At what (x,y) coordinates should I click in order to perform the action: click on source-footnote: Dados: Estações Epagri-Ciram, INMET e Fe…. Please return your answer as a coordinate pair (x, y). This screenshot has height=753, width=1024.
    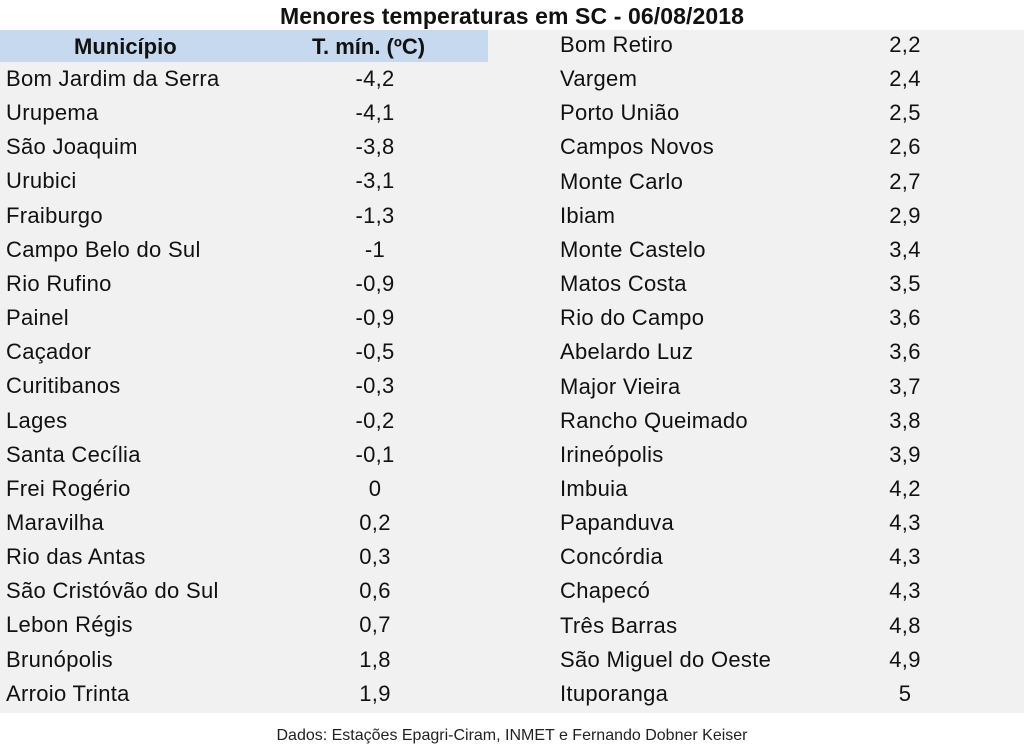
    Looking at the image, I should click on (512, 735).